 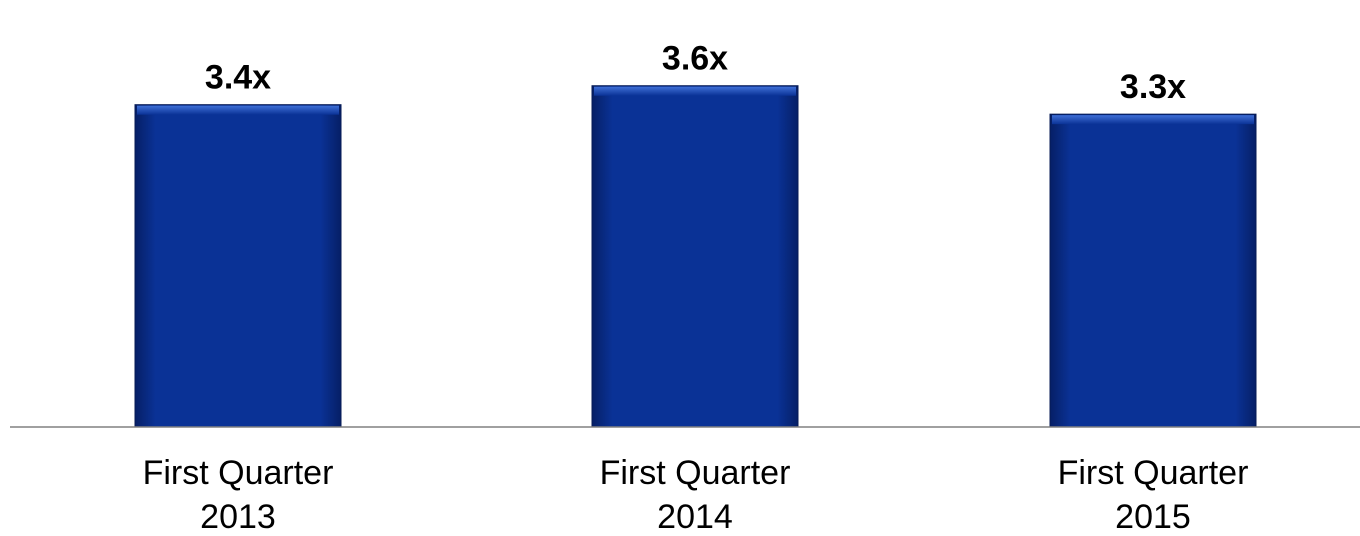 I want to click on data-label: 3.4x, so click(x=238, y=78).